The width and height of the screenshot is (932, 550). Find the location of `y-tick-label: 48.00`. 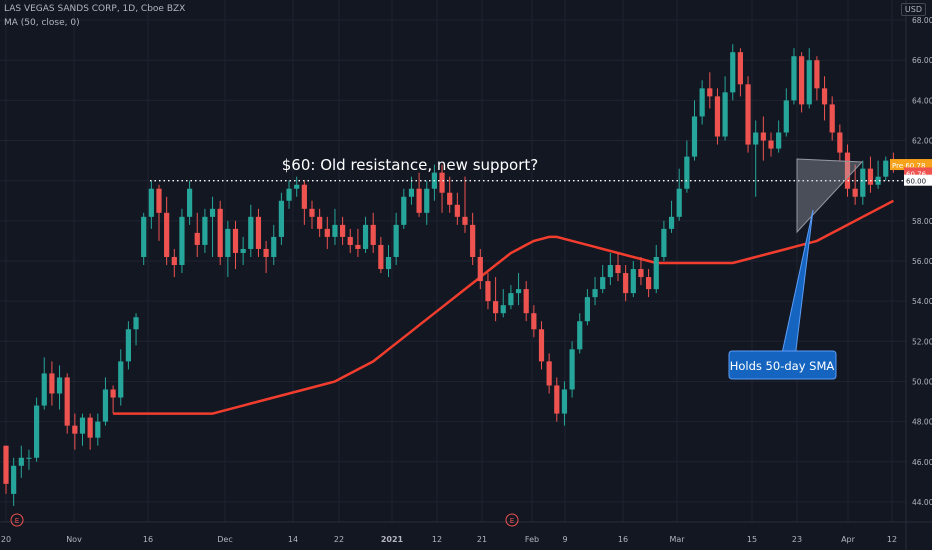

y-tick-label: 48.00 is located at coordinates (922, 422).